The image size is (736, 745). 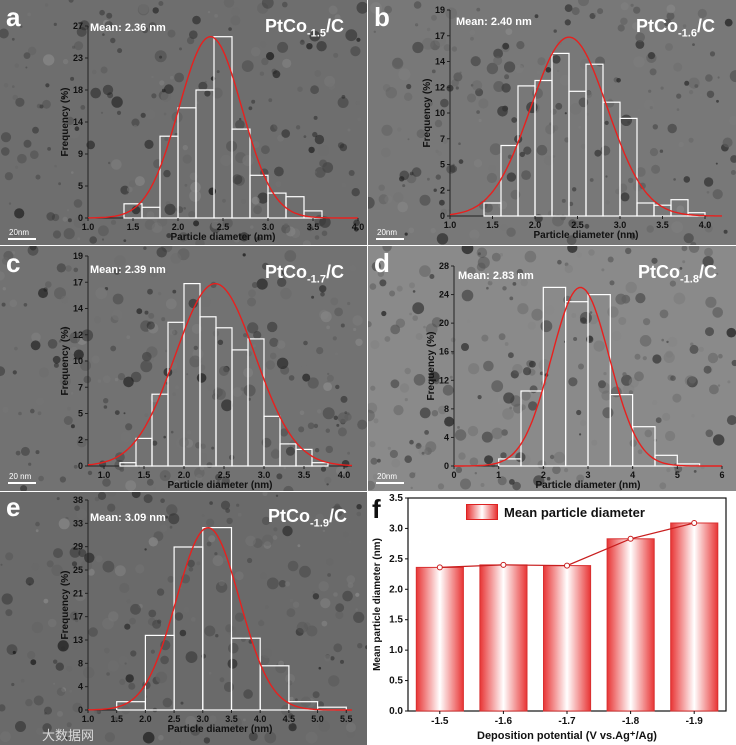 I want to click on x-axis-label: Deposition potential (V vs.Ag⁺/Ag), so click(x=567, y=736).